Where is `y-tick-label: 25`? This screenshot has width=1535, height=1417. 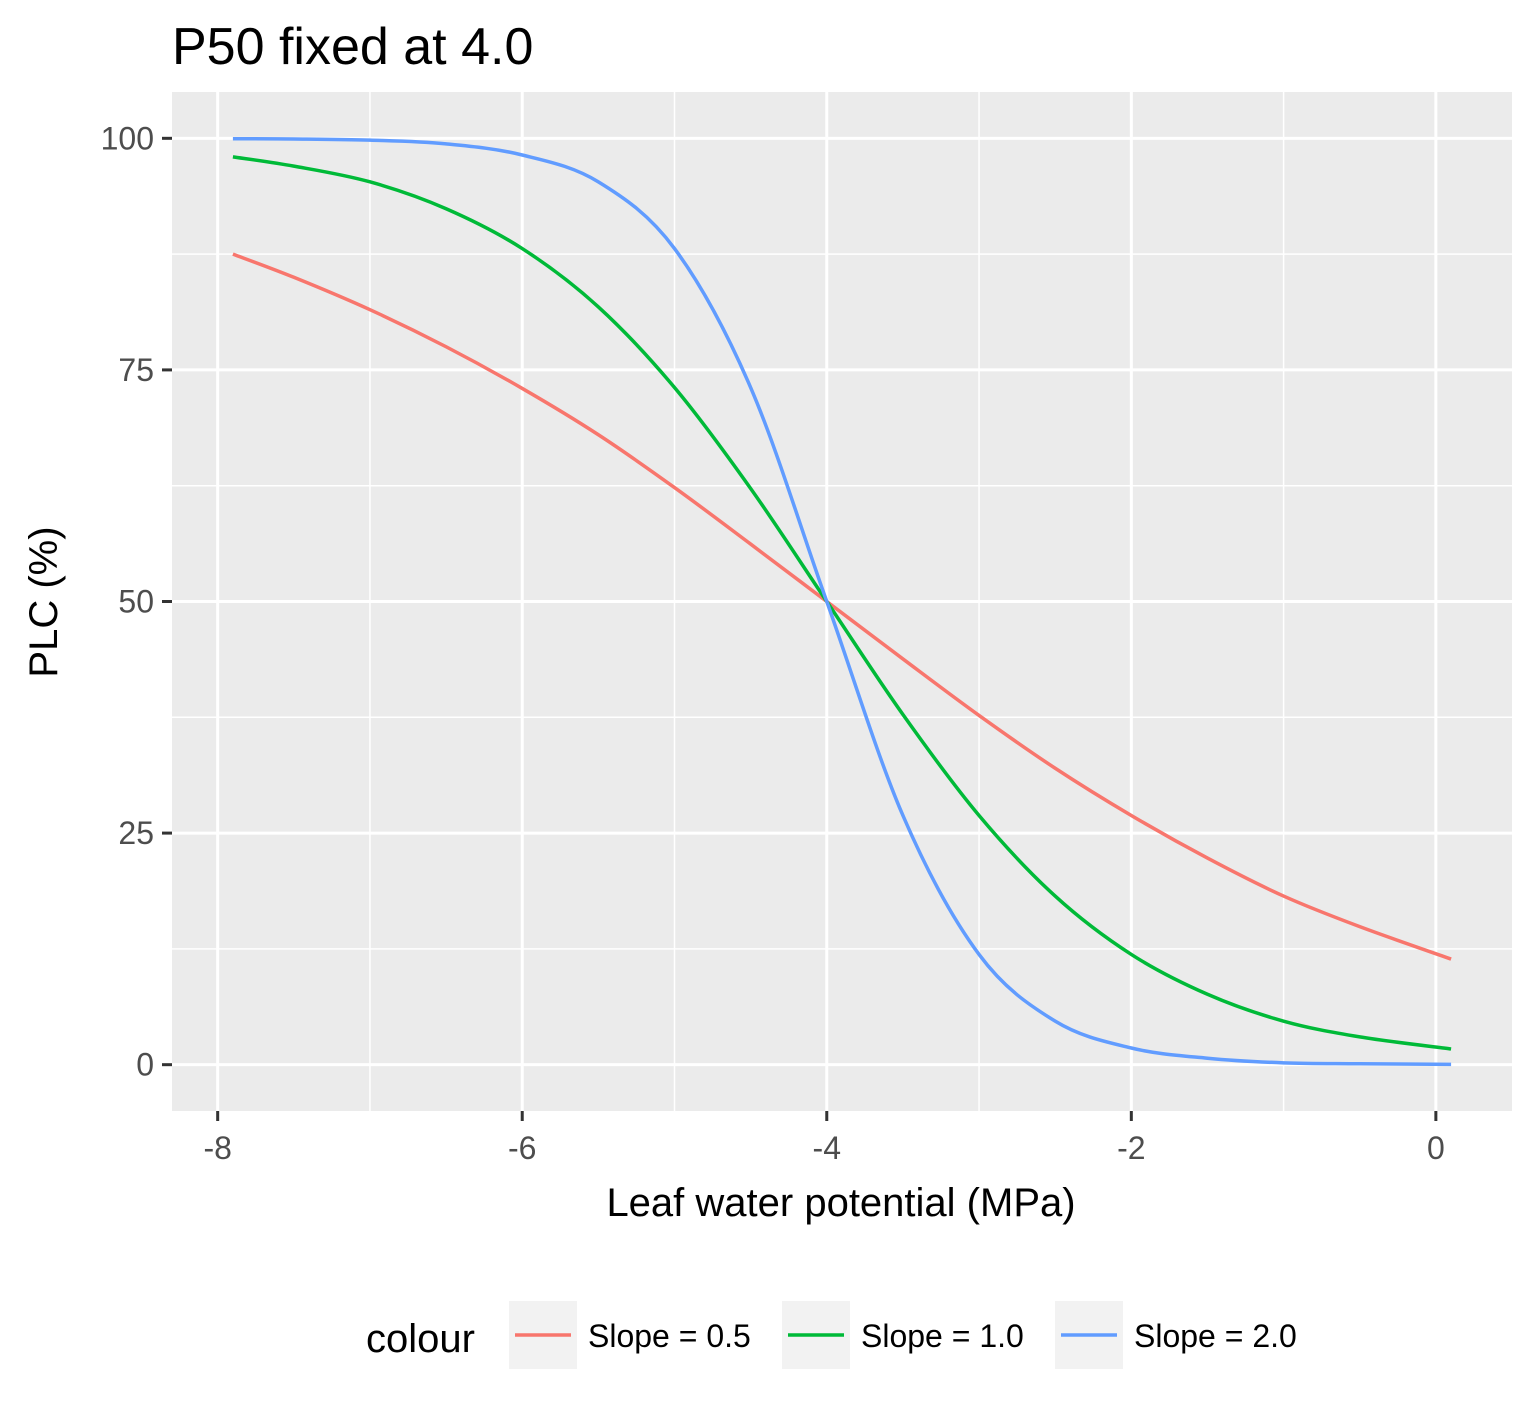
y-tick-label: 25 is located at coordinates (136, 833).